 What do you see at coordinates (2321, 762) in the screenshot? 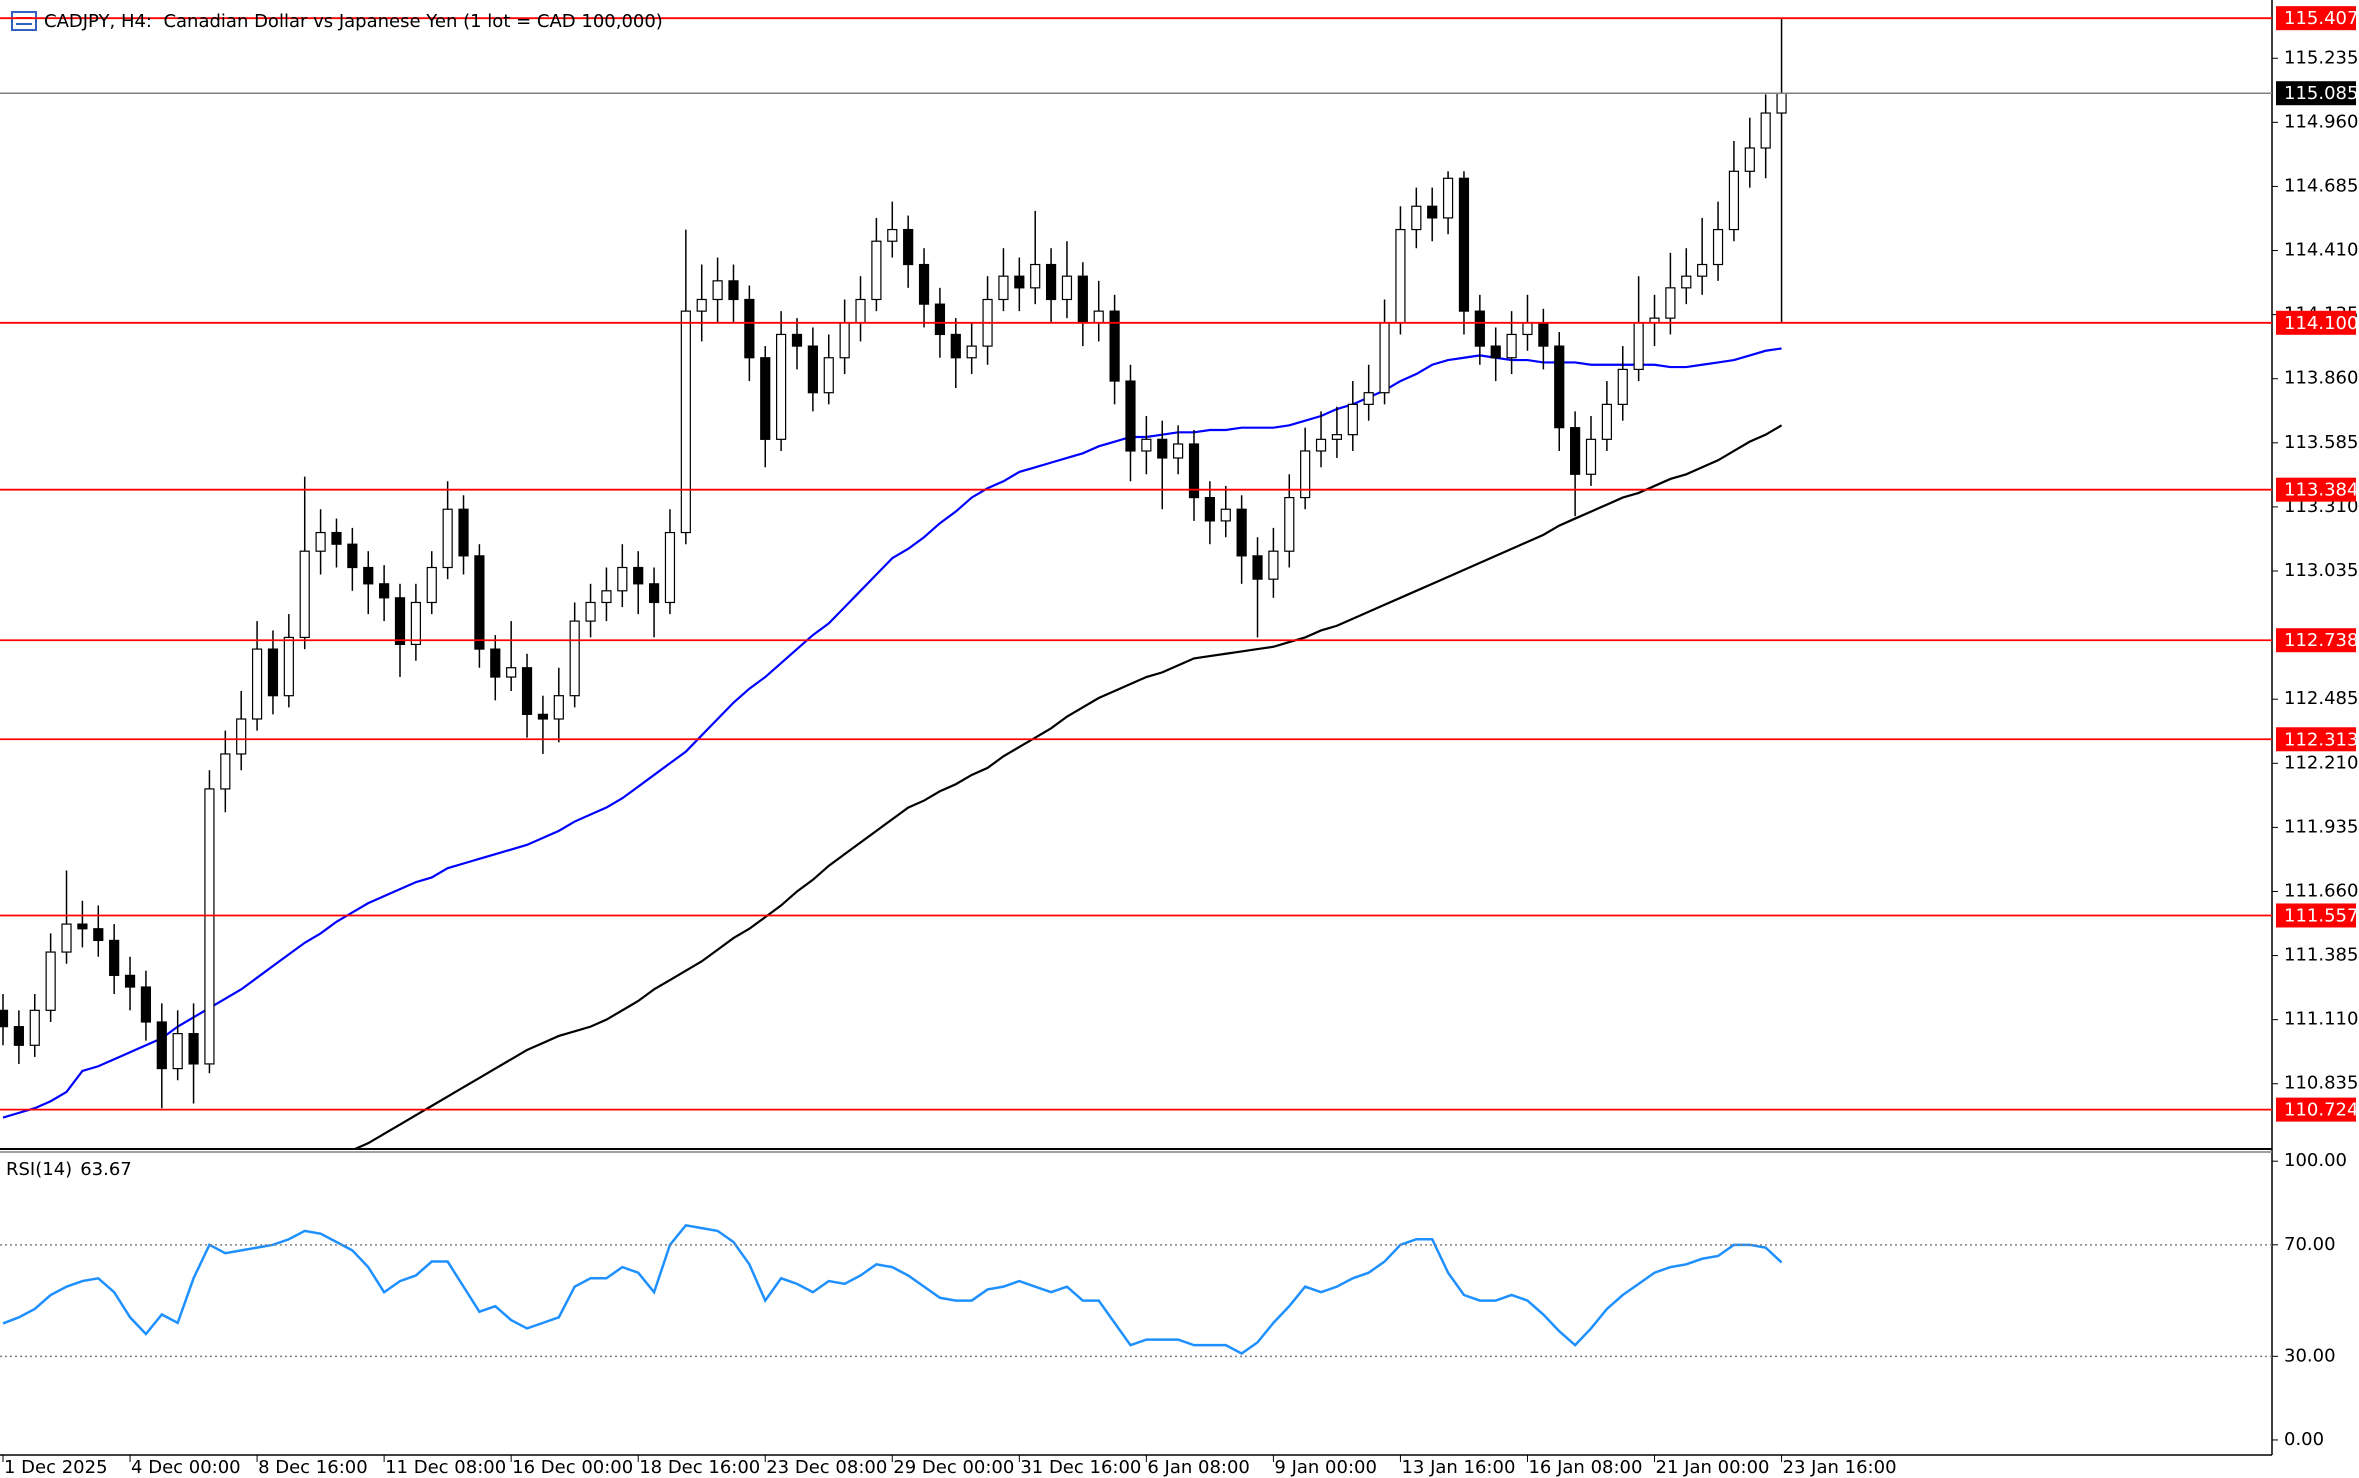
I see `y-tick-label: 112.210` at bounding box center [2321, 762].